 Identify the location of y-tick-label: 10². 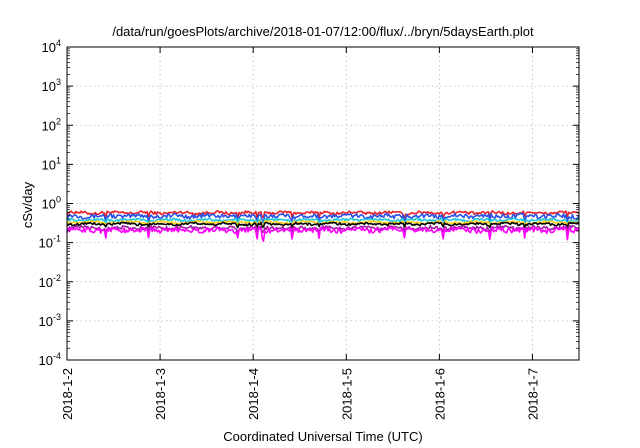
(51, 124).